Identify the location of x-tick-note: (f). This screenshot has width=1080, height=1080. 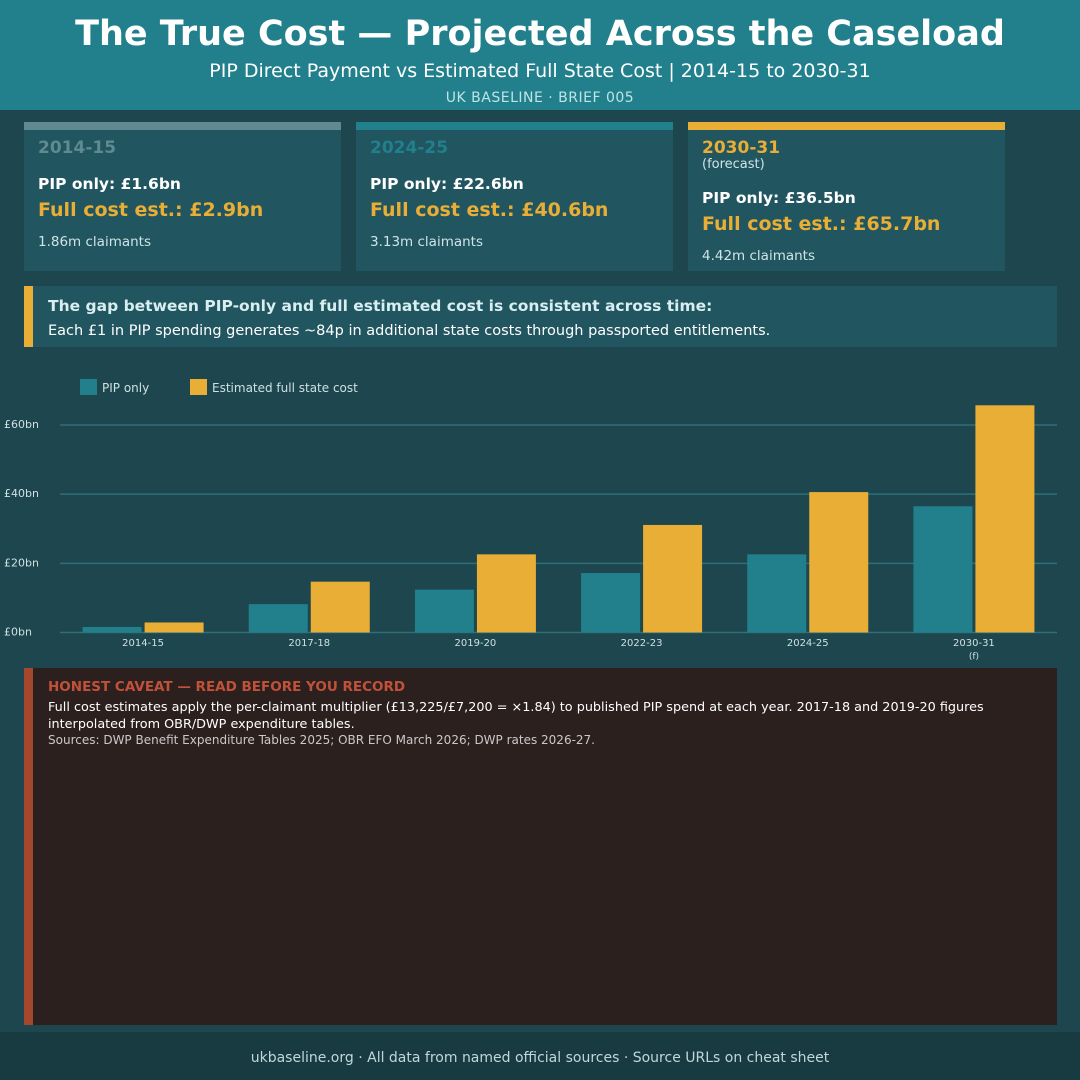
(974, 657).